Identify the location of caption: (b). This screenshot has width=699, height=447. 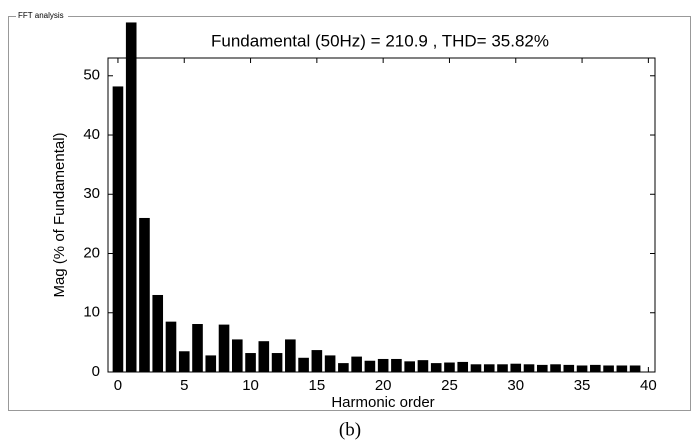
(350, 429).